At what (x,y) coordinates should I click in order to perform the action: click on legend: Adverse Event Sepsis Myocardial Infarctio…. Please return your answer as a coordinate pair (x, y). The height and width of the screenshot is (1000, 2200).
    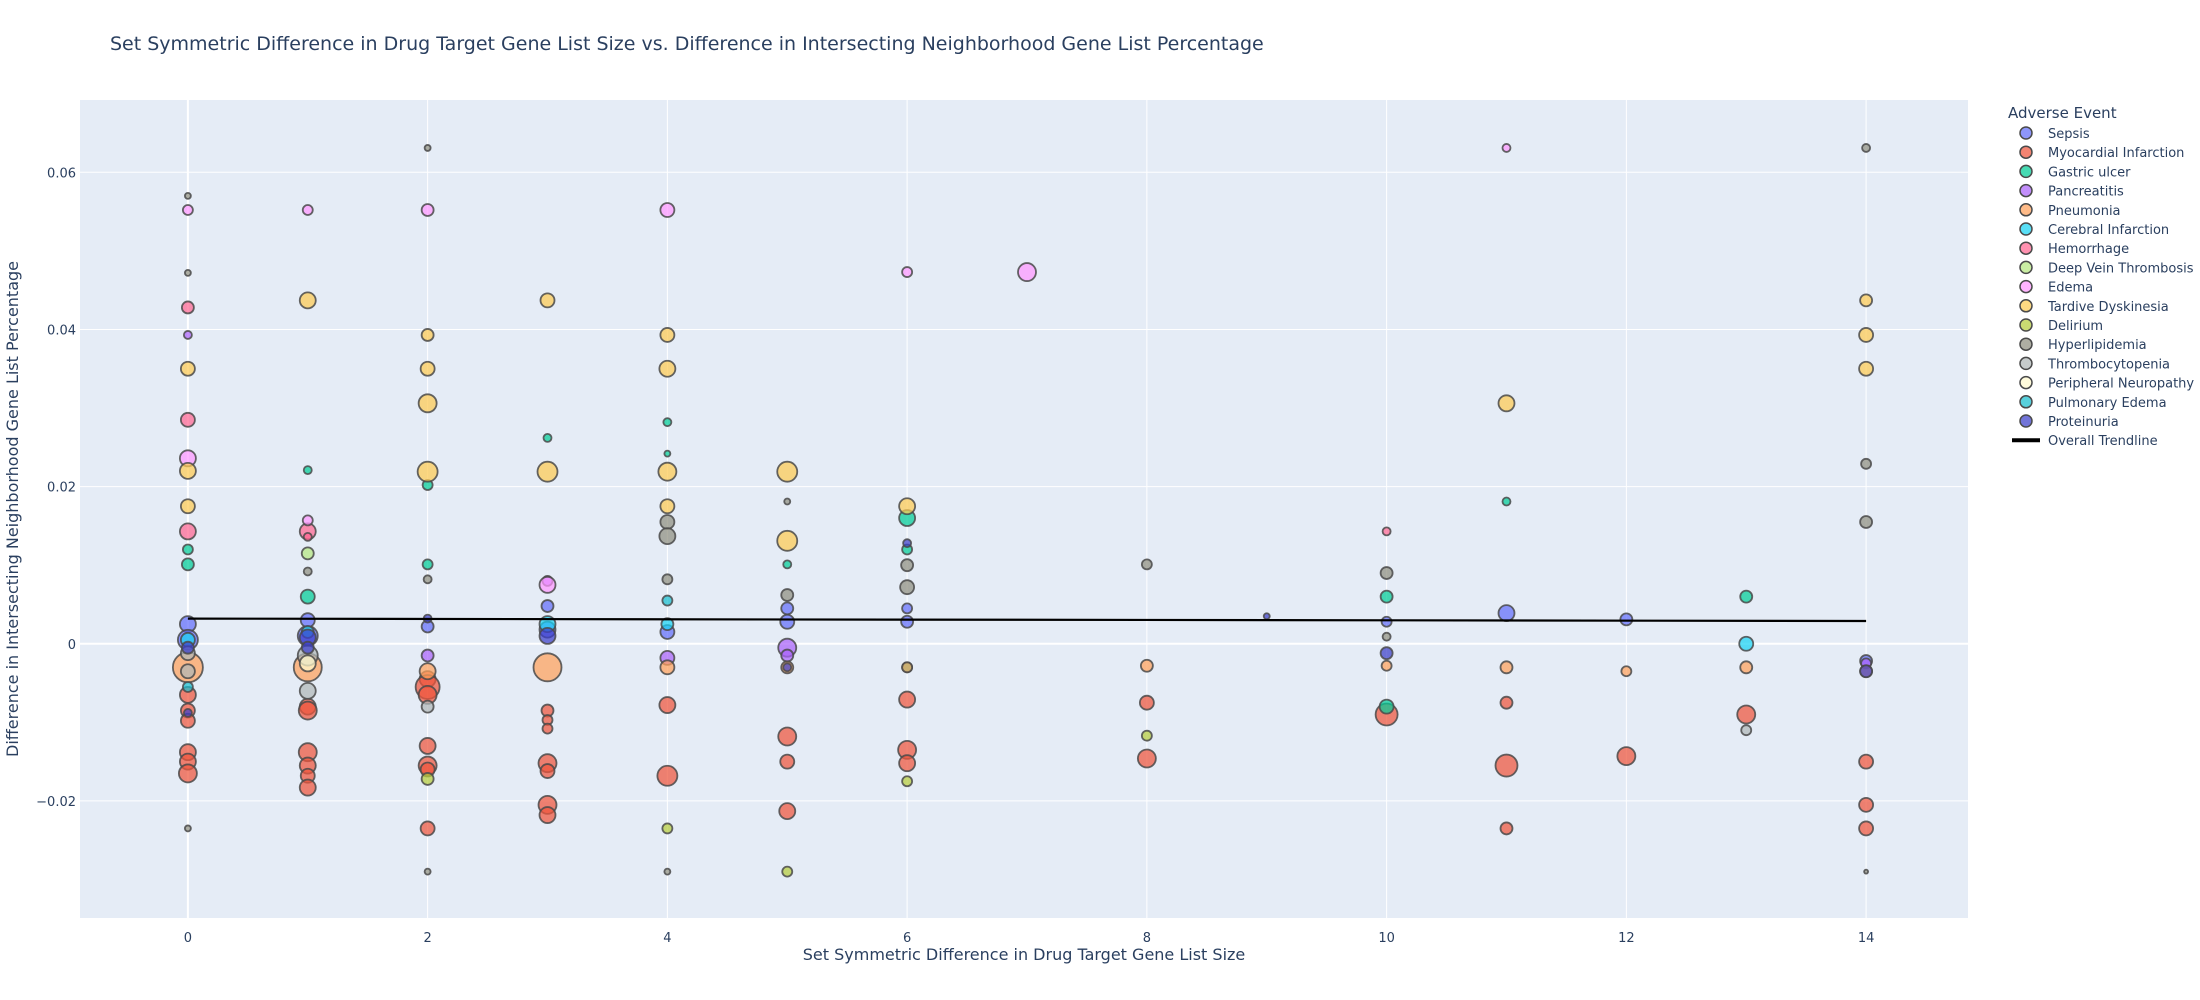
    Looking at the image, I should click on (2101, 276).